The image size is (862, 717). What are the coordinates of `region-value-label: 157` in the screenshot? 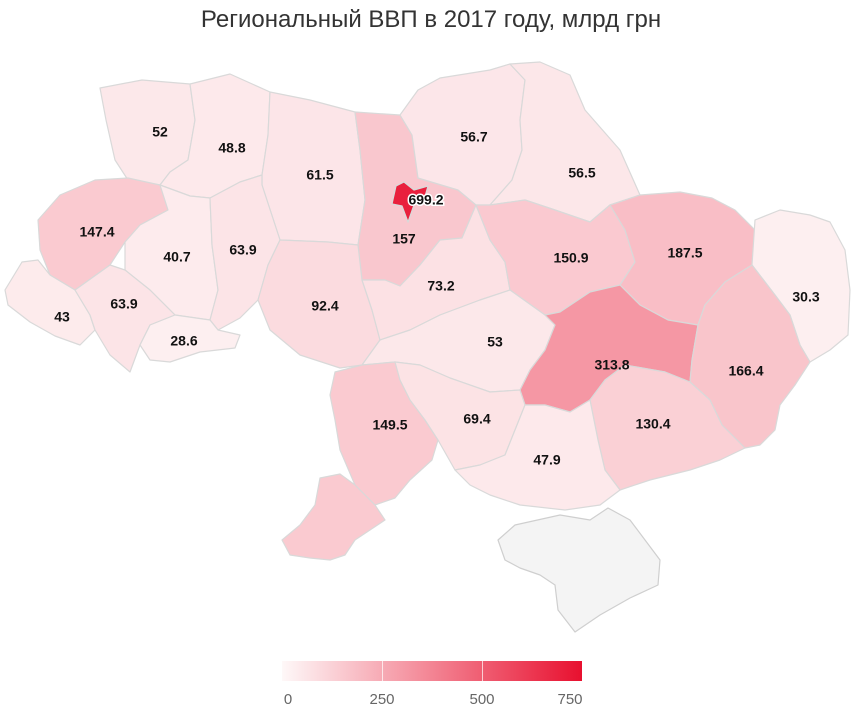 It's located at (404, 239).